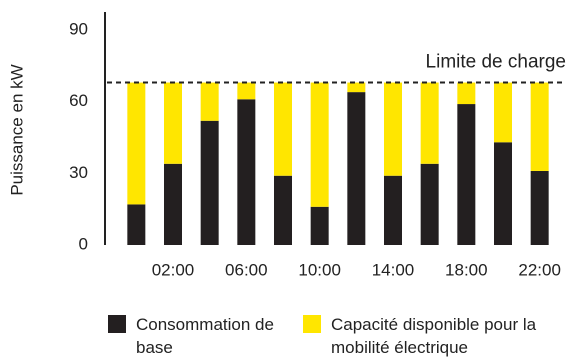 The height and width of the screenshot is (359, 578). What do you see at coordinates (539, 269) in the screenshot?
I see `x-tick-label: 22:00` at bounding box center [539, 269].